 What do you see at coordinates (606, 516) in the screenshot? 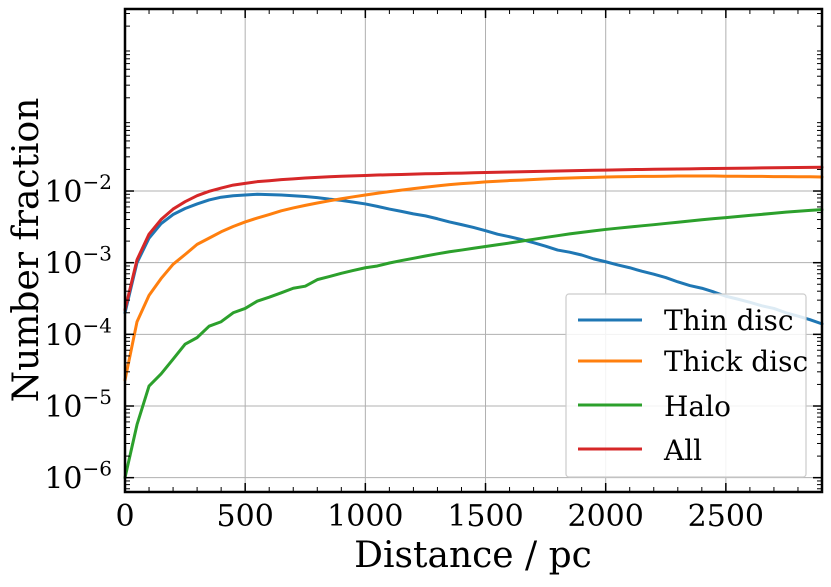
I see `x-tick-label: 2000` at bounding box center [606, 516].